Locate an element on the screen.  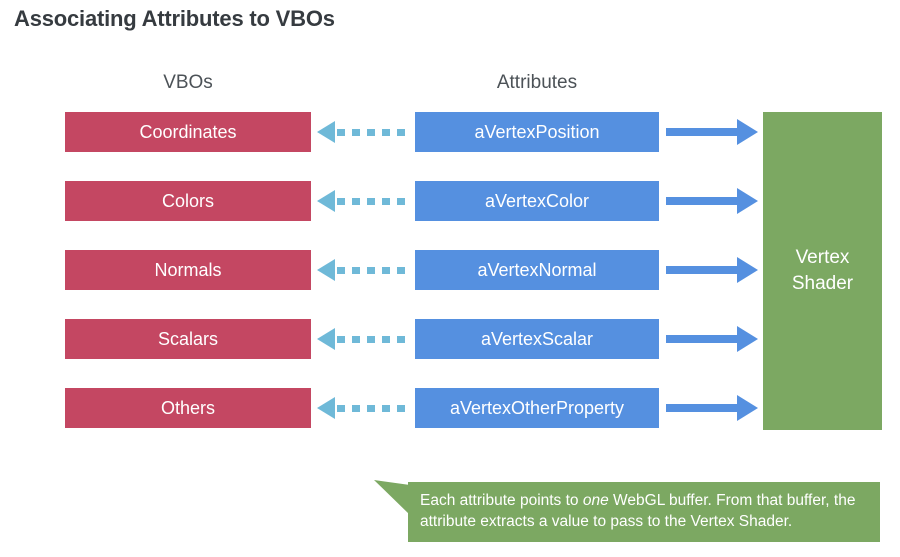
vbo-box-others: Others is located at coordinates (188, 408).